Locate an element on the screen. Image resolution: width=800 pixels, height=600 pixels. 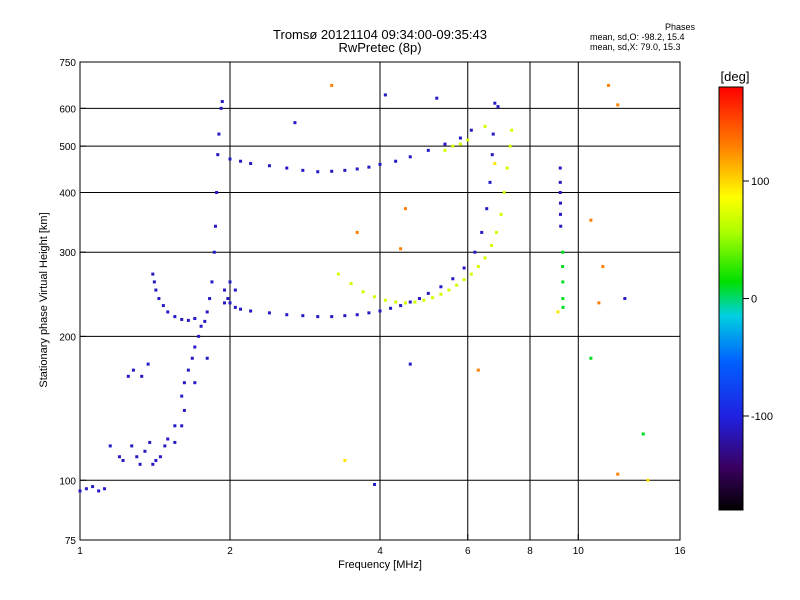
x-axis-ticks: 1 2 4 6 8 10 16 is located at coordinates (381, 545).